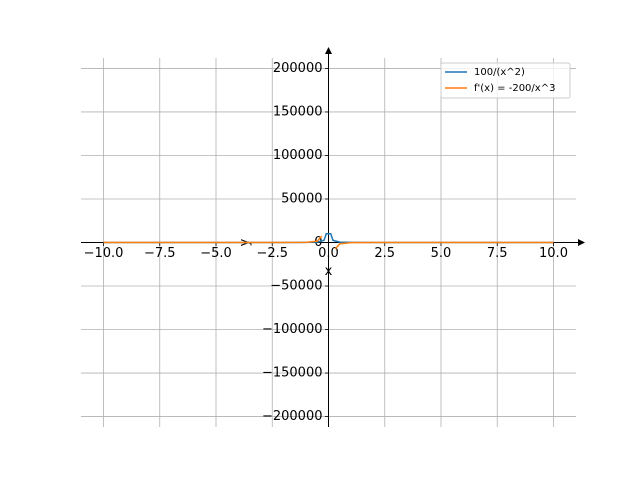 Image resolution: width=640 pixels, height=480 pixels. I want to click on x-tick-label: 7.5, so click(497, 253).